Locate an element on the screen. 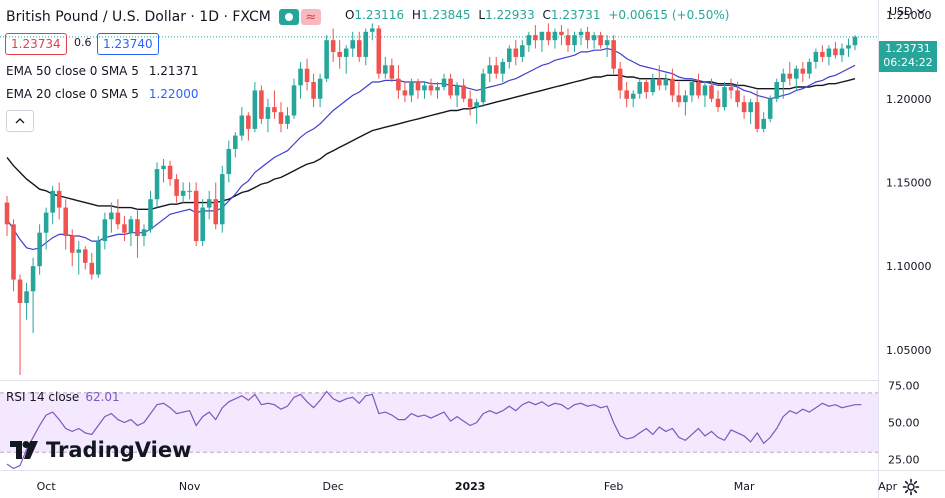 Image resolution: width=945 pixels, height=498 pixels. collapse-indicators-button is located at coordinates (20, 121).